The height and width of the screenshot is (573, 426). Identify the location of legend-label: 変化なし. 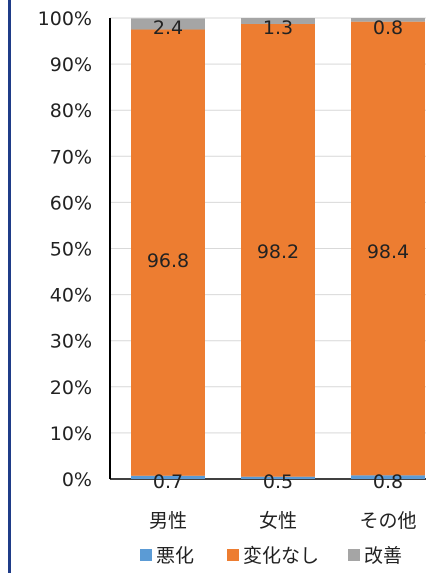
(281, 556).